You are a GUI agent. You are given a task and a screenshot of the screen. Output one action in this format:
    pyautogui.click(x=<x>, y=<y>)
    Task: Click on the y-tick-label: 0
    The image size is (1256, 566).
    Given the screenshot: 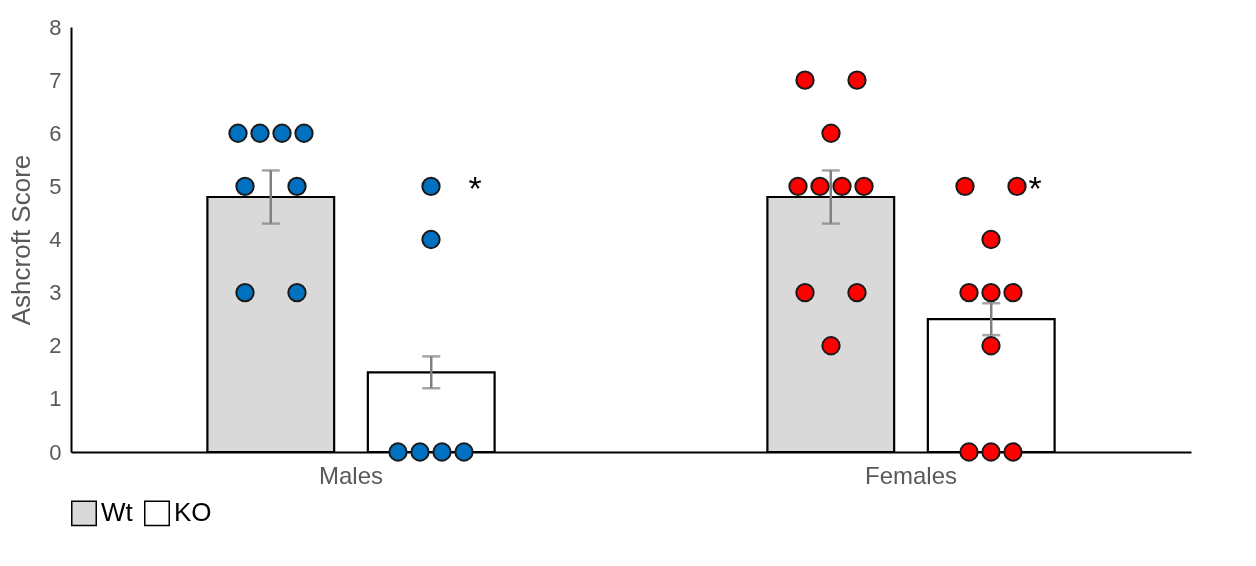 What is the action you would take?
    pyautogui.click(x=55, y=452)
    